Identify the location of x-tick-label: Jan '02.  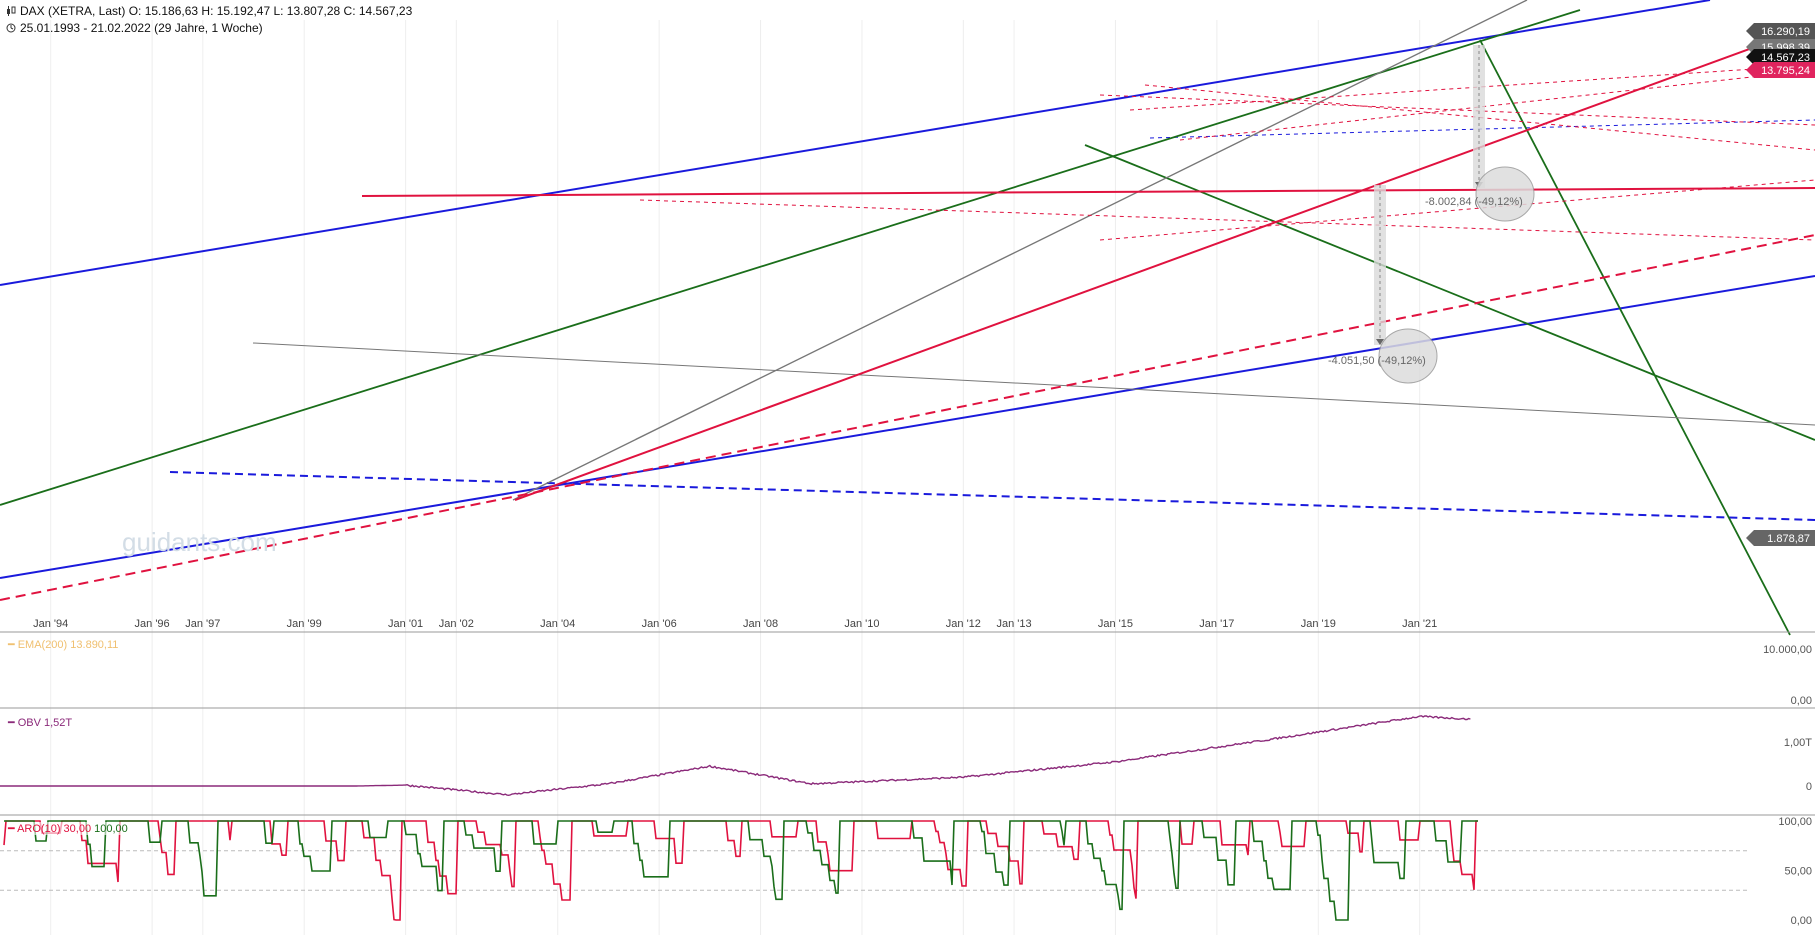
(456, 624).